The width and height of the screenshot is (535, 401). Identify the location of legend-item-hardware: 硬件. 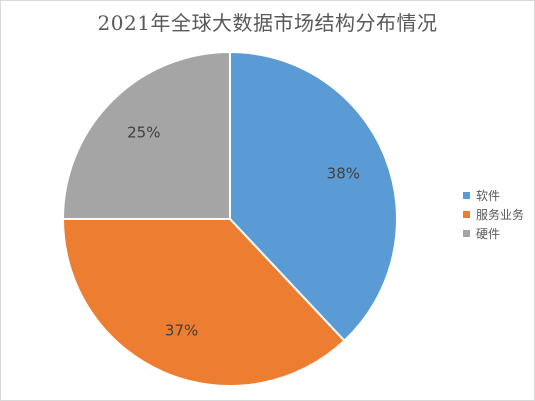
(493, 233).